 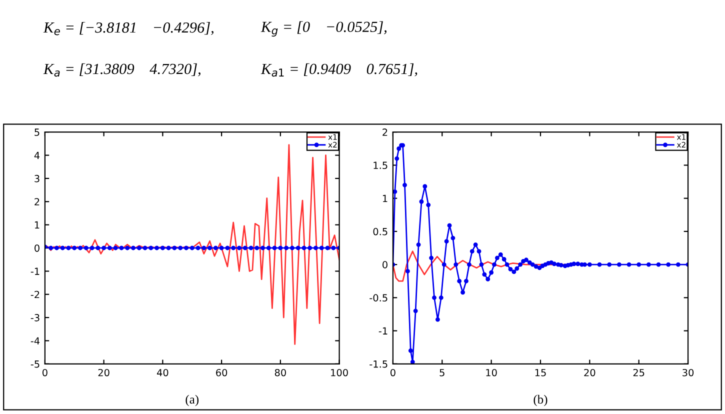 I want to click on text: K$_{g}$ = [0 −0.0525],, so click(x=323, y=29).